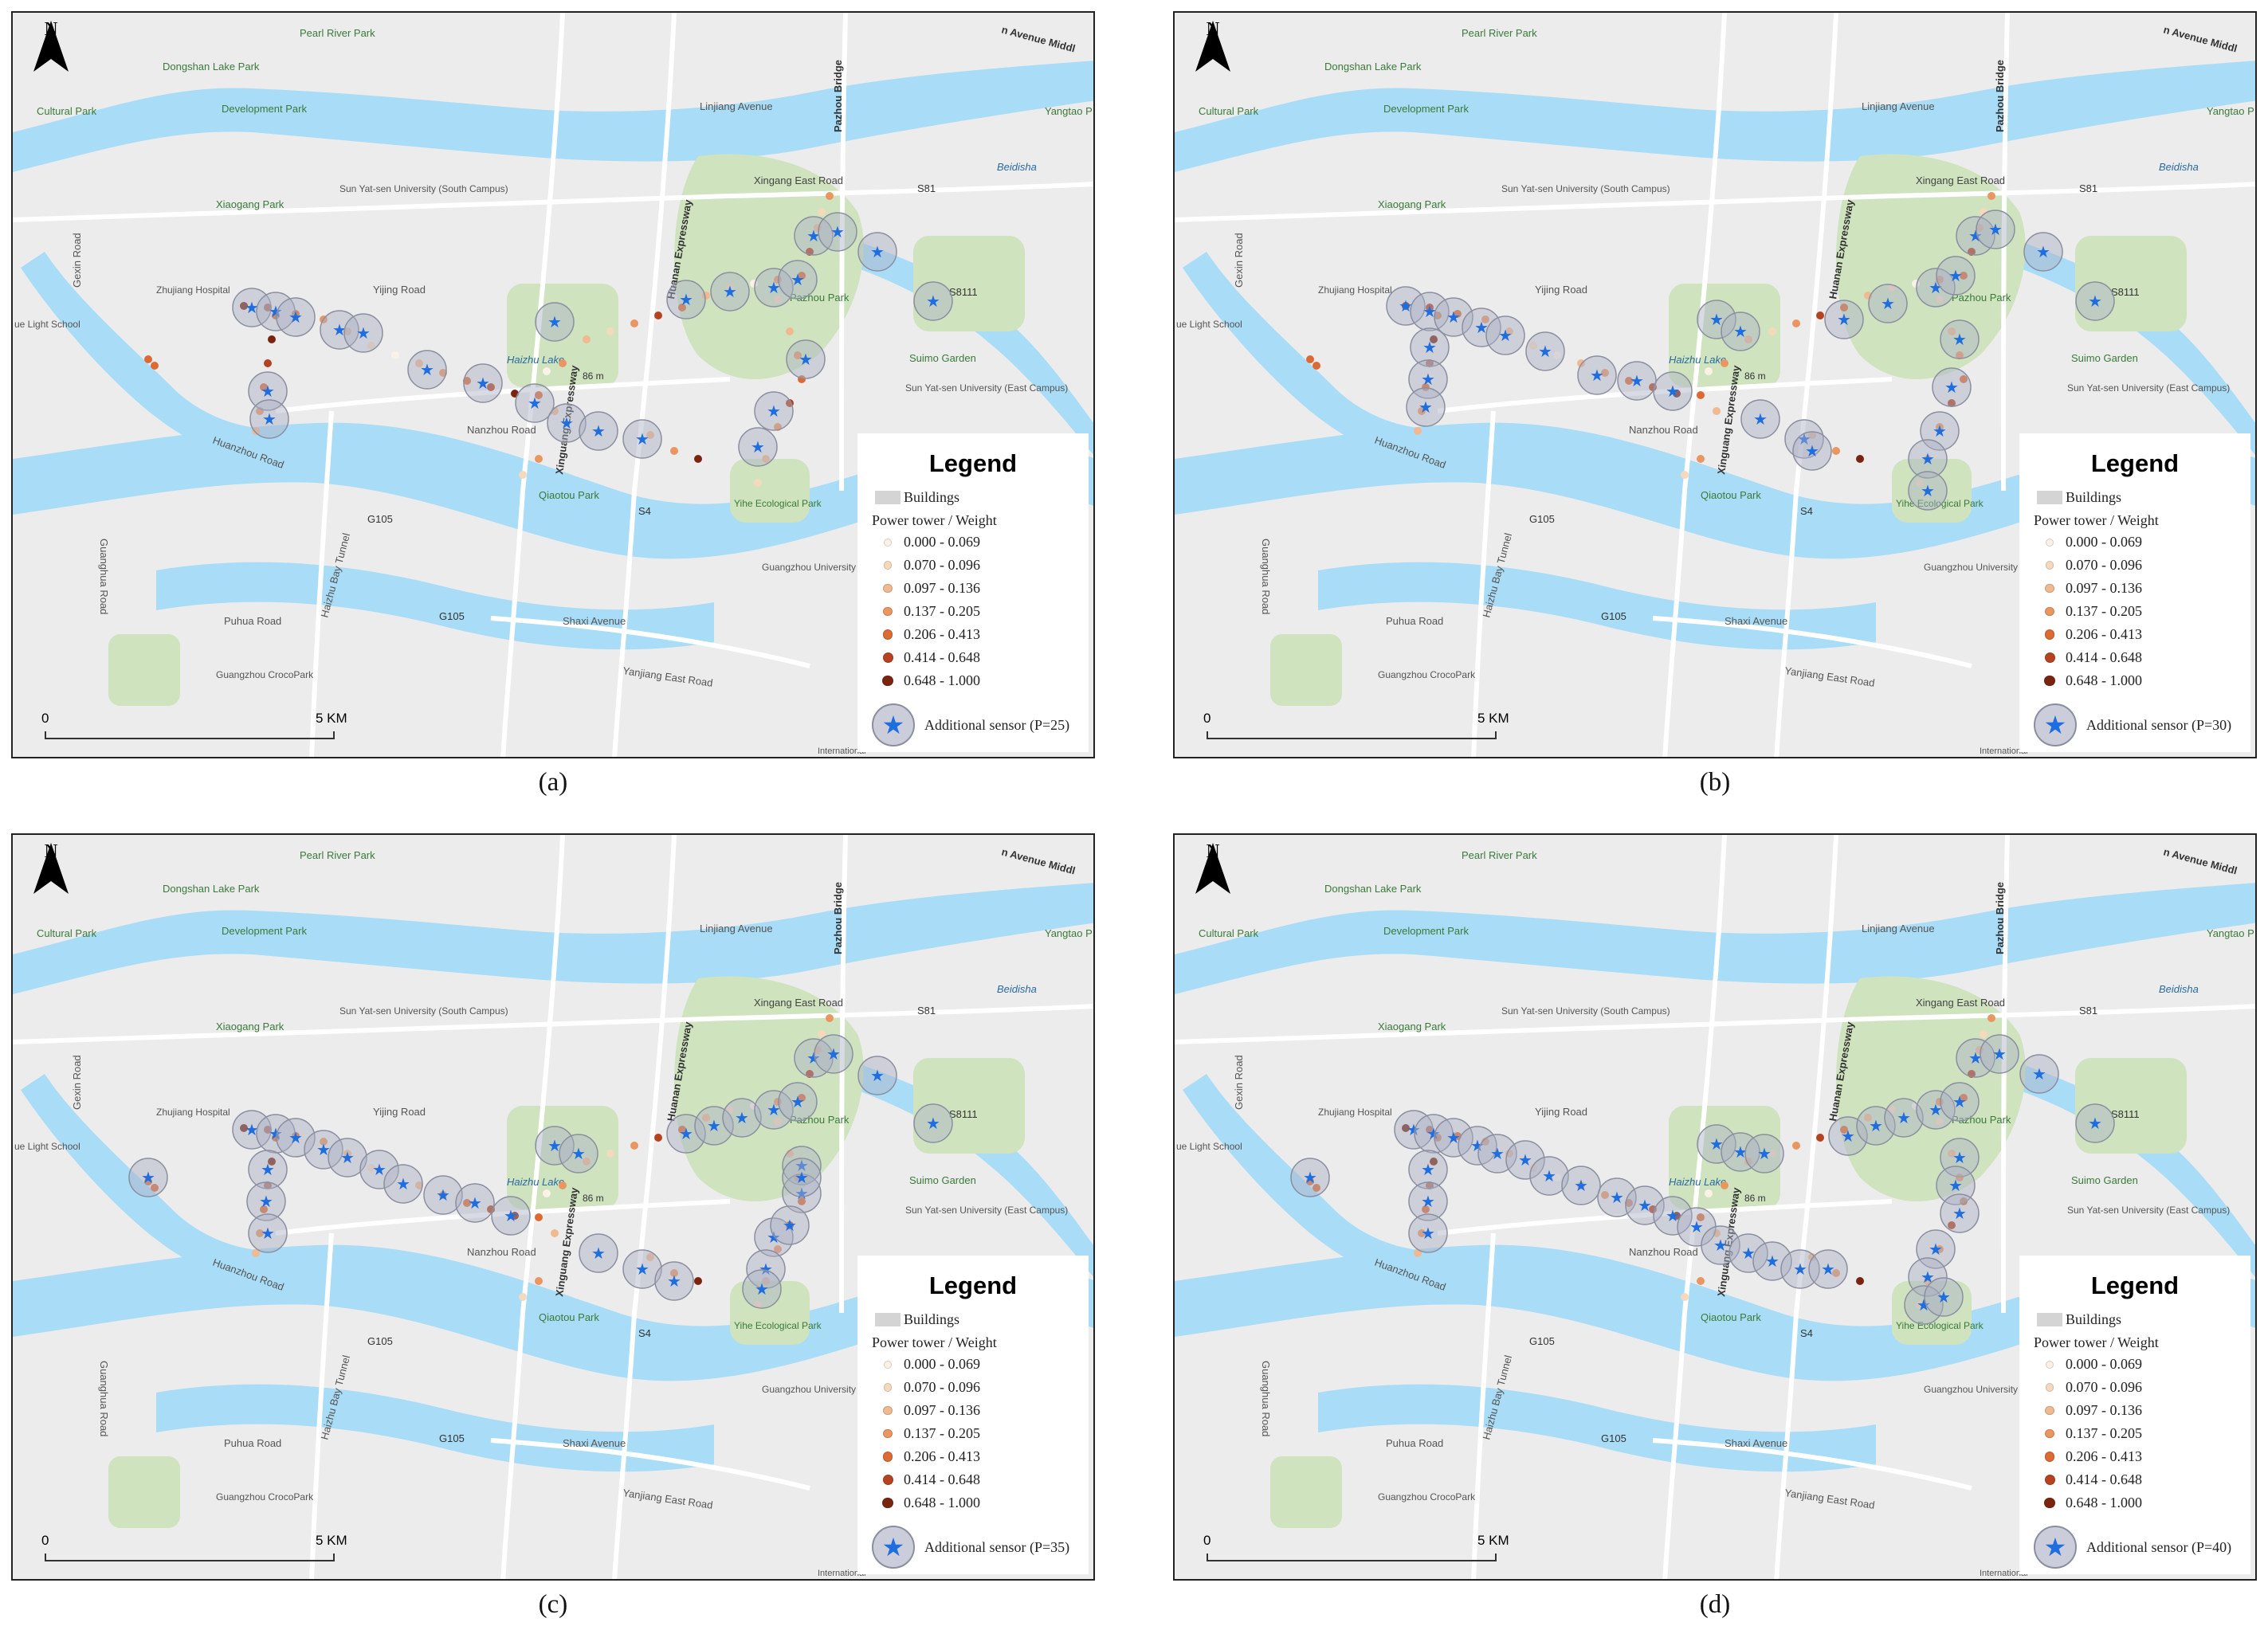  I want to click on park-areas, so click(566, 1252).